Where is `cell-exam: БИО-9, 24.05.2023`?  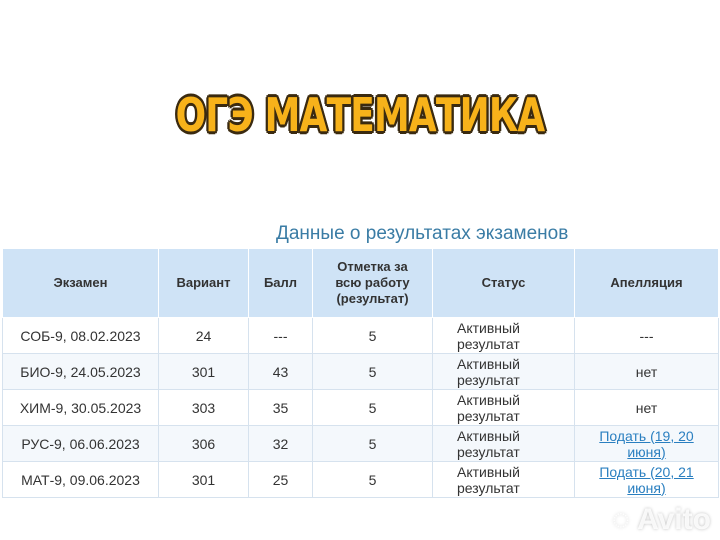
cell-exam: БИО-9, 24.05.2023 is located at coordinates (80, 371).